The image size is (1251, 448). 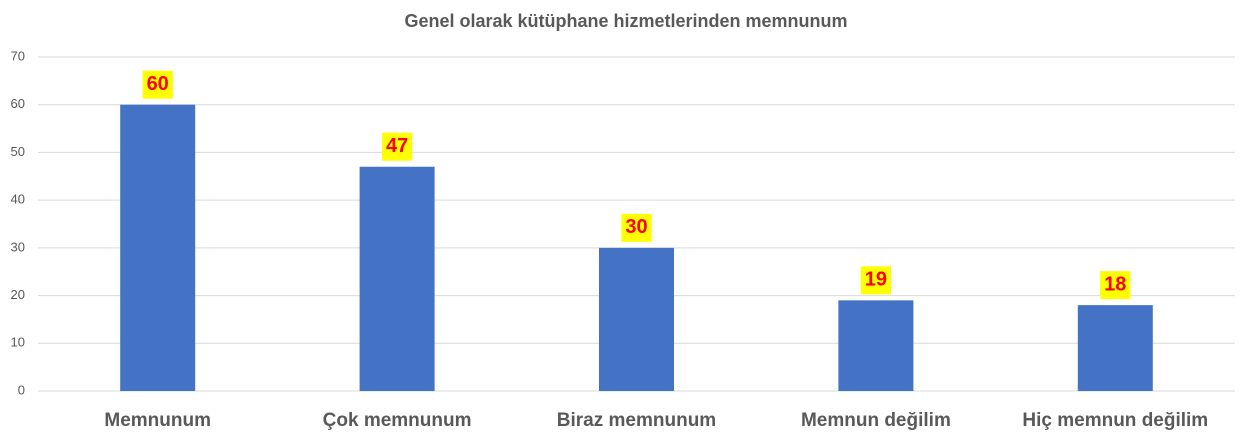 I want to click on x-tick-label: Memnunum, so click(x=157, y=420).